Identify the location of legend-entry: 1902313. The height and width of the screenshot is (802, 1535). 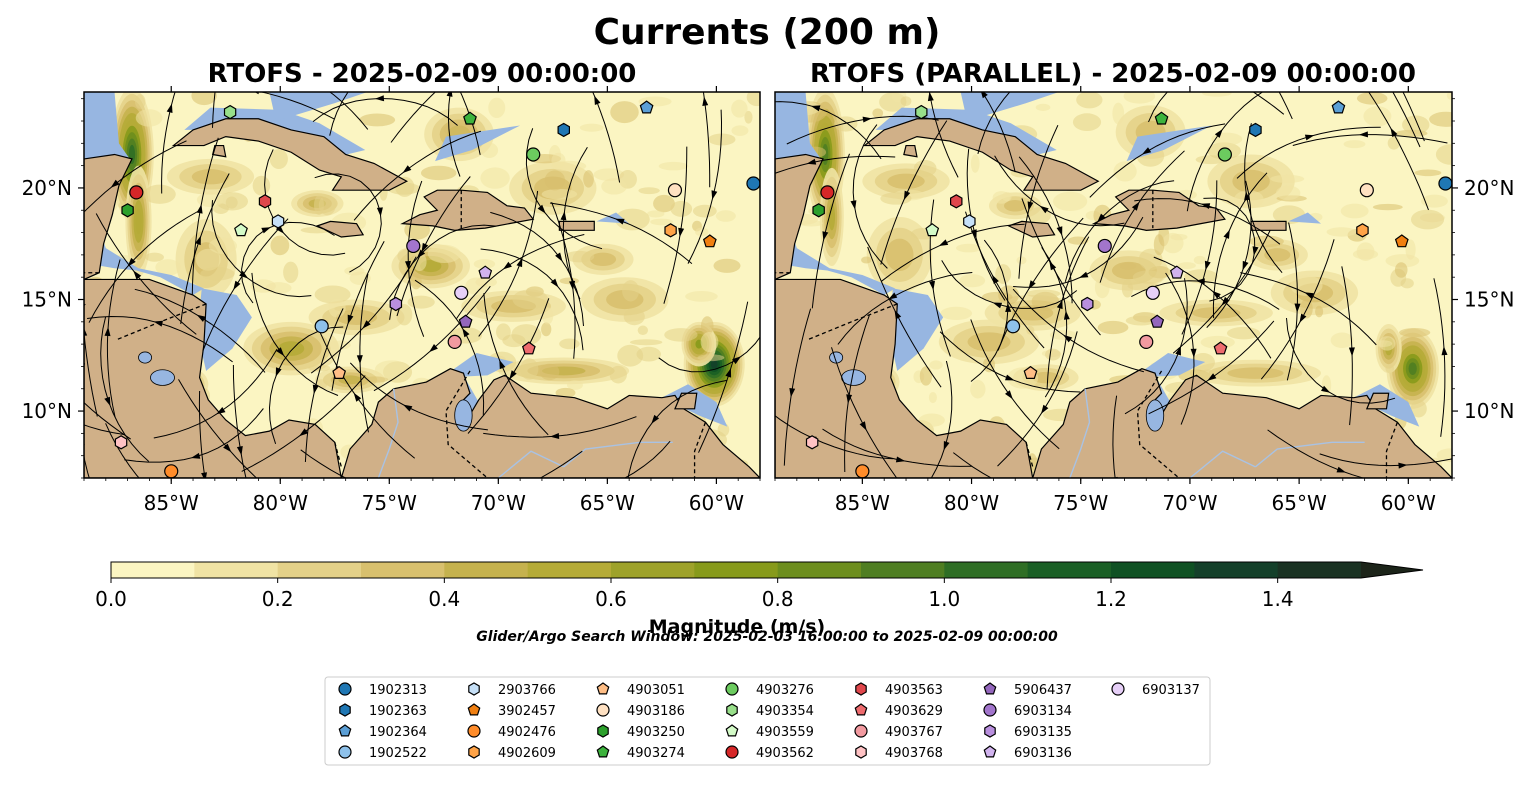
(382, 690).